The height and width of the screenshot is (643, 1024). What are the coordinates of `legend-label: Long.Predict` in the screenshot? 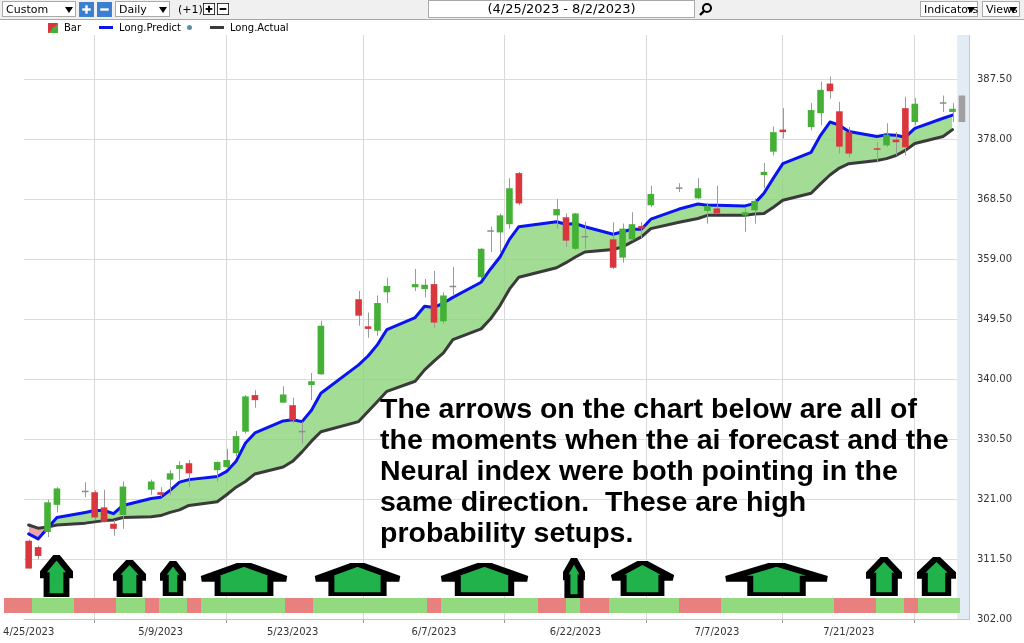 It's located at (150, 27).